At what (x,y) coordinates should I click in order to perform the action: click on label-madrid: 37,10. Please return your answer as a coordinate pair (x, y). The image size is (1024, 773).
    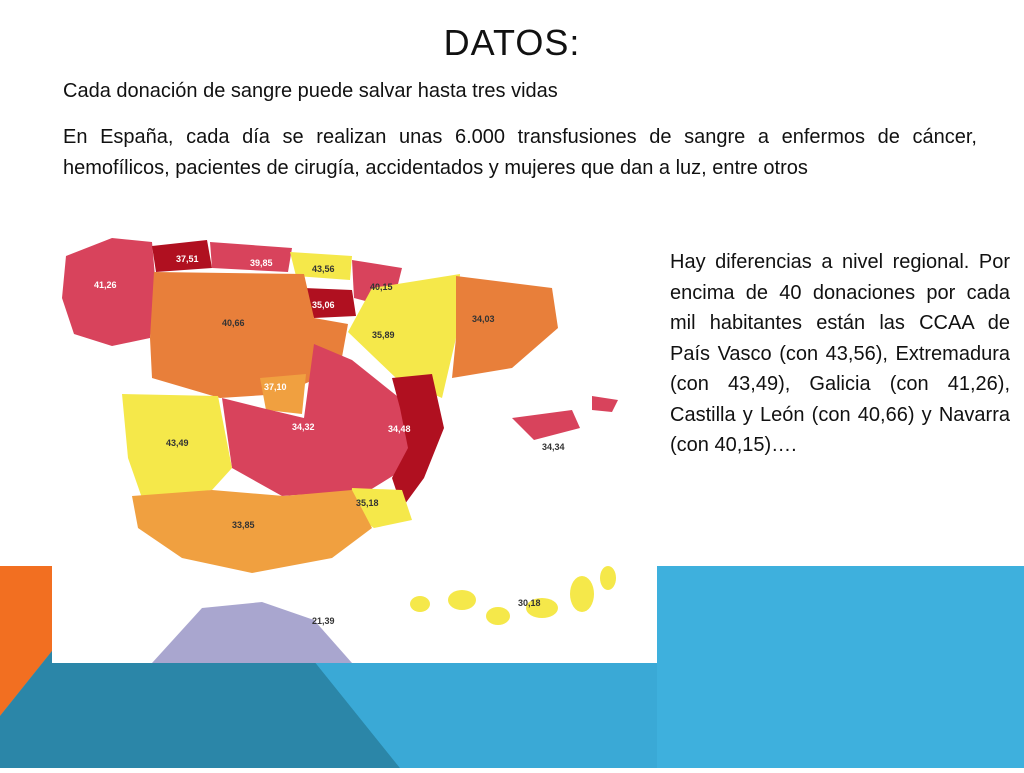
    Looking at the image, I should click on (275, 387).